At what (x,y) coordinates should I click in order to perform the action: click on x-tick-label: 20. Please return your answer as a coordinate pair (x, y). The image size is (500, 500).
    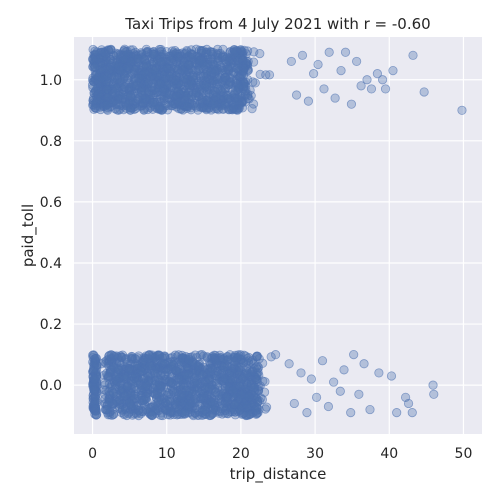
    Looking at the image, I should click on (241, 454).